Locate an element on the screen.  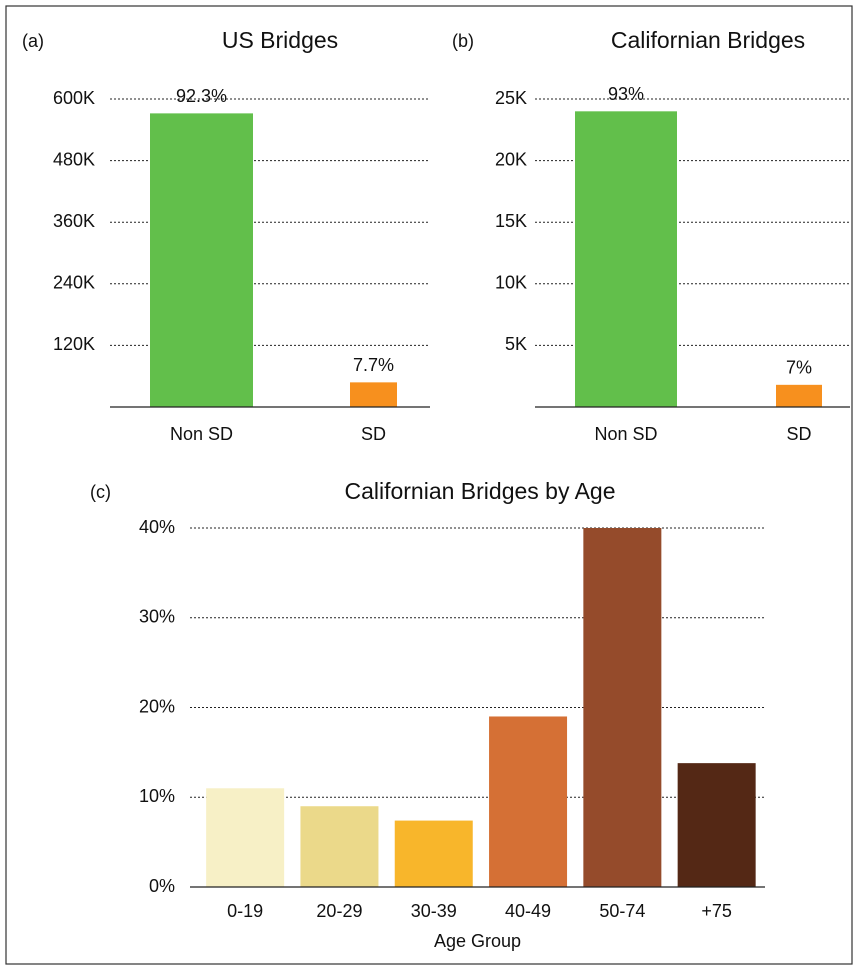
panel-label: (c) is located at coordinates (100, 492).